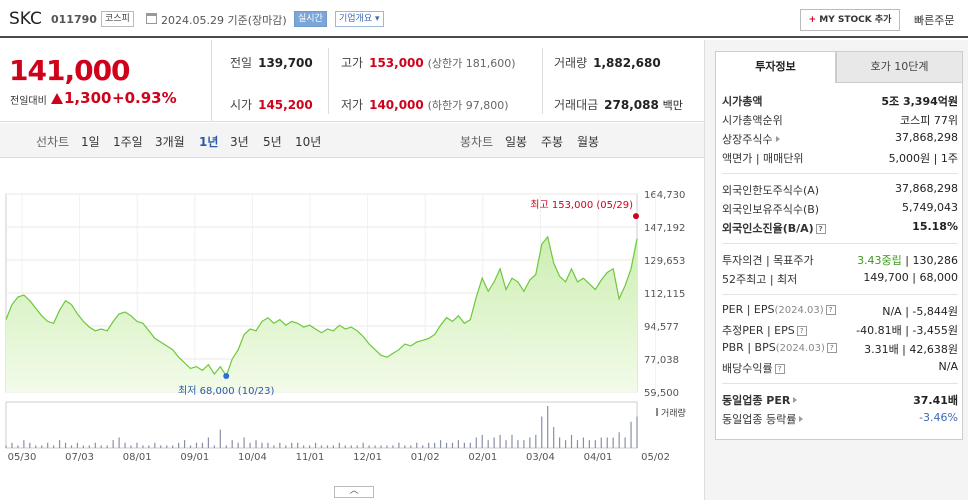  I want to click on high-point, so click(636, 216).